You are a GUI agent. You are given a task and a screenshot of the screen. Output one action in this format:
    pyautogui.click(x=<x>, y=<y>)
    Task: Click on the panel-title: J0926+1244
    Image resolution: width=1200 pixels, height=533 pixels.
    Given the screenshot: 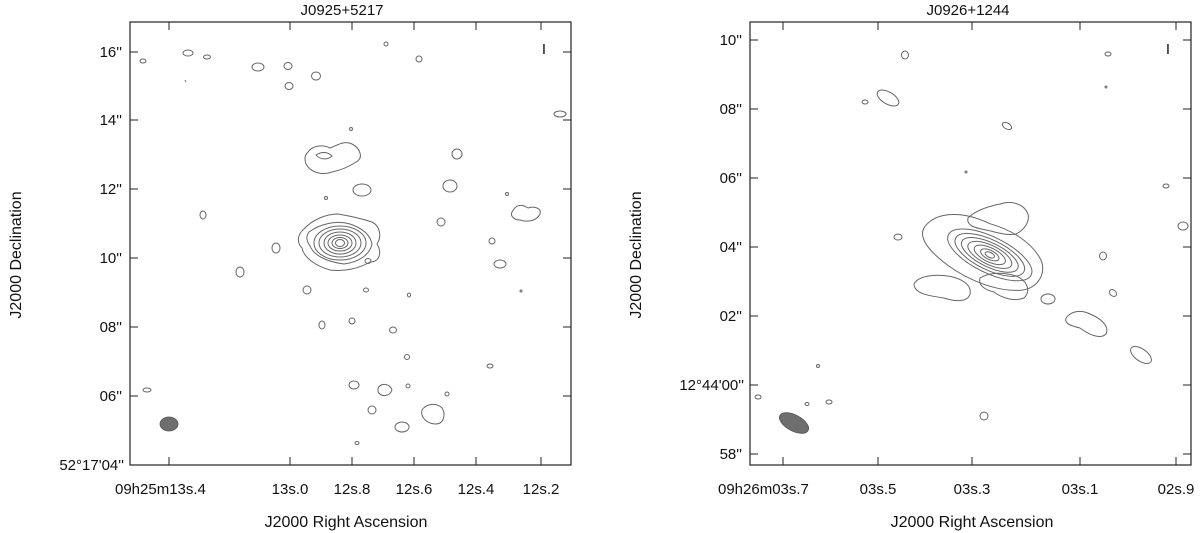 What is the action you would take?
    pyautogui.click(x=968, y=10)
    